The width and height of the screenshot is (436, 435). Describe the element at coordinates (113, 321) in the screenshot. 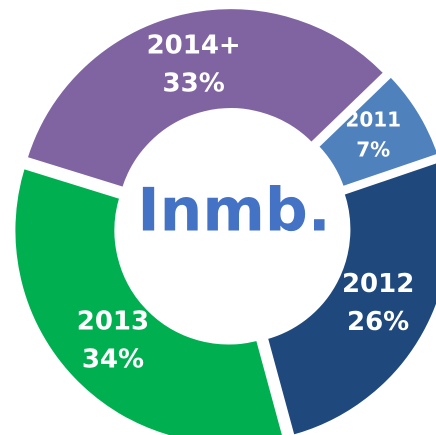

I see `category-label: 2013` at that location.